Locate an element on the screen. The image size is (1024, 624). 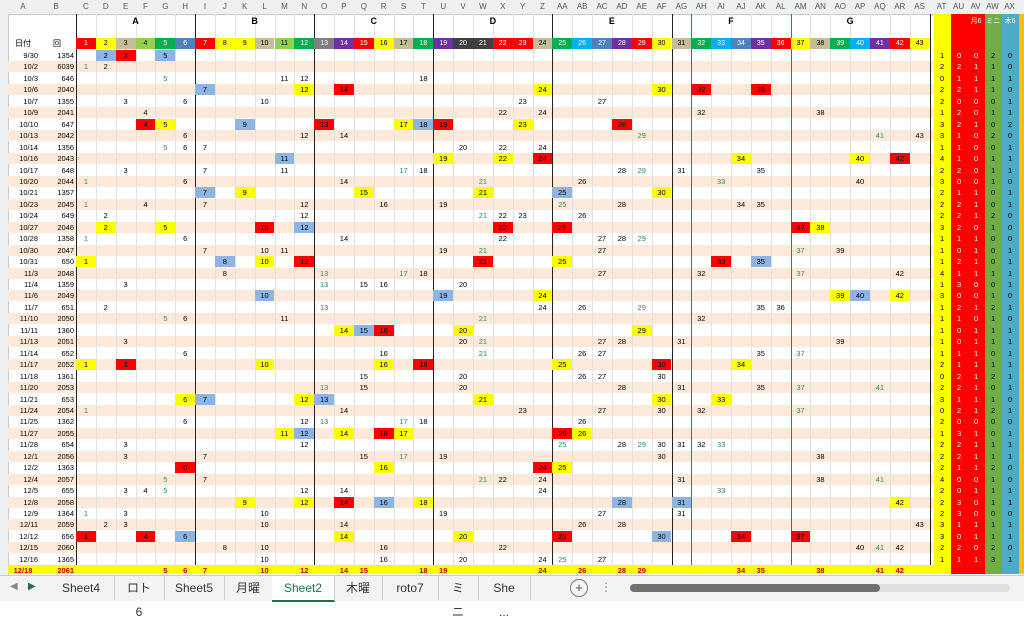
column-letter-ak: AK is located at coordinates (761, 6).